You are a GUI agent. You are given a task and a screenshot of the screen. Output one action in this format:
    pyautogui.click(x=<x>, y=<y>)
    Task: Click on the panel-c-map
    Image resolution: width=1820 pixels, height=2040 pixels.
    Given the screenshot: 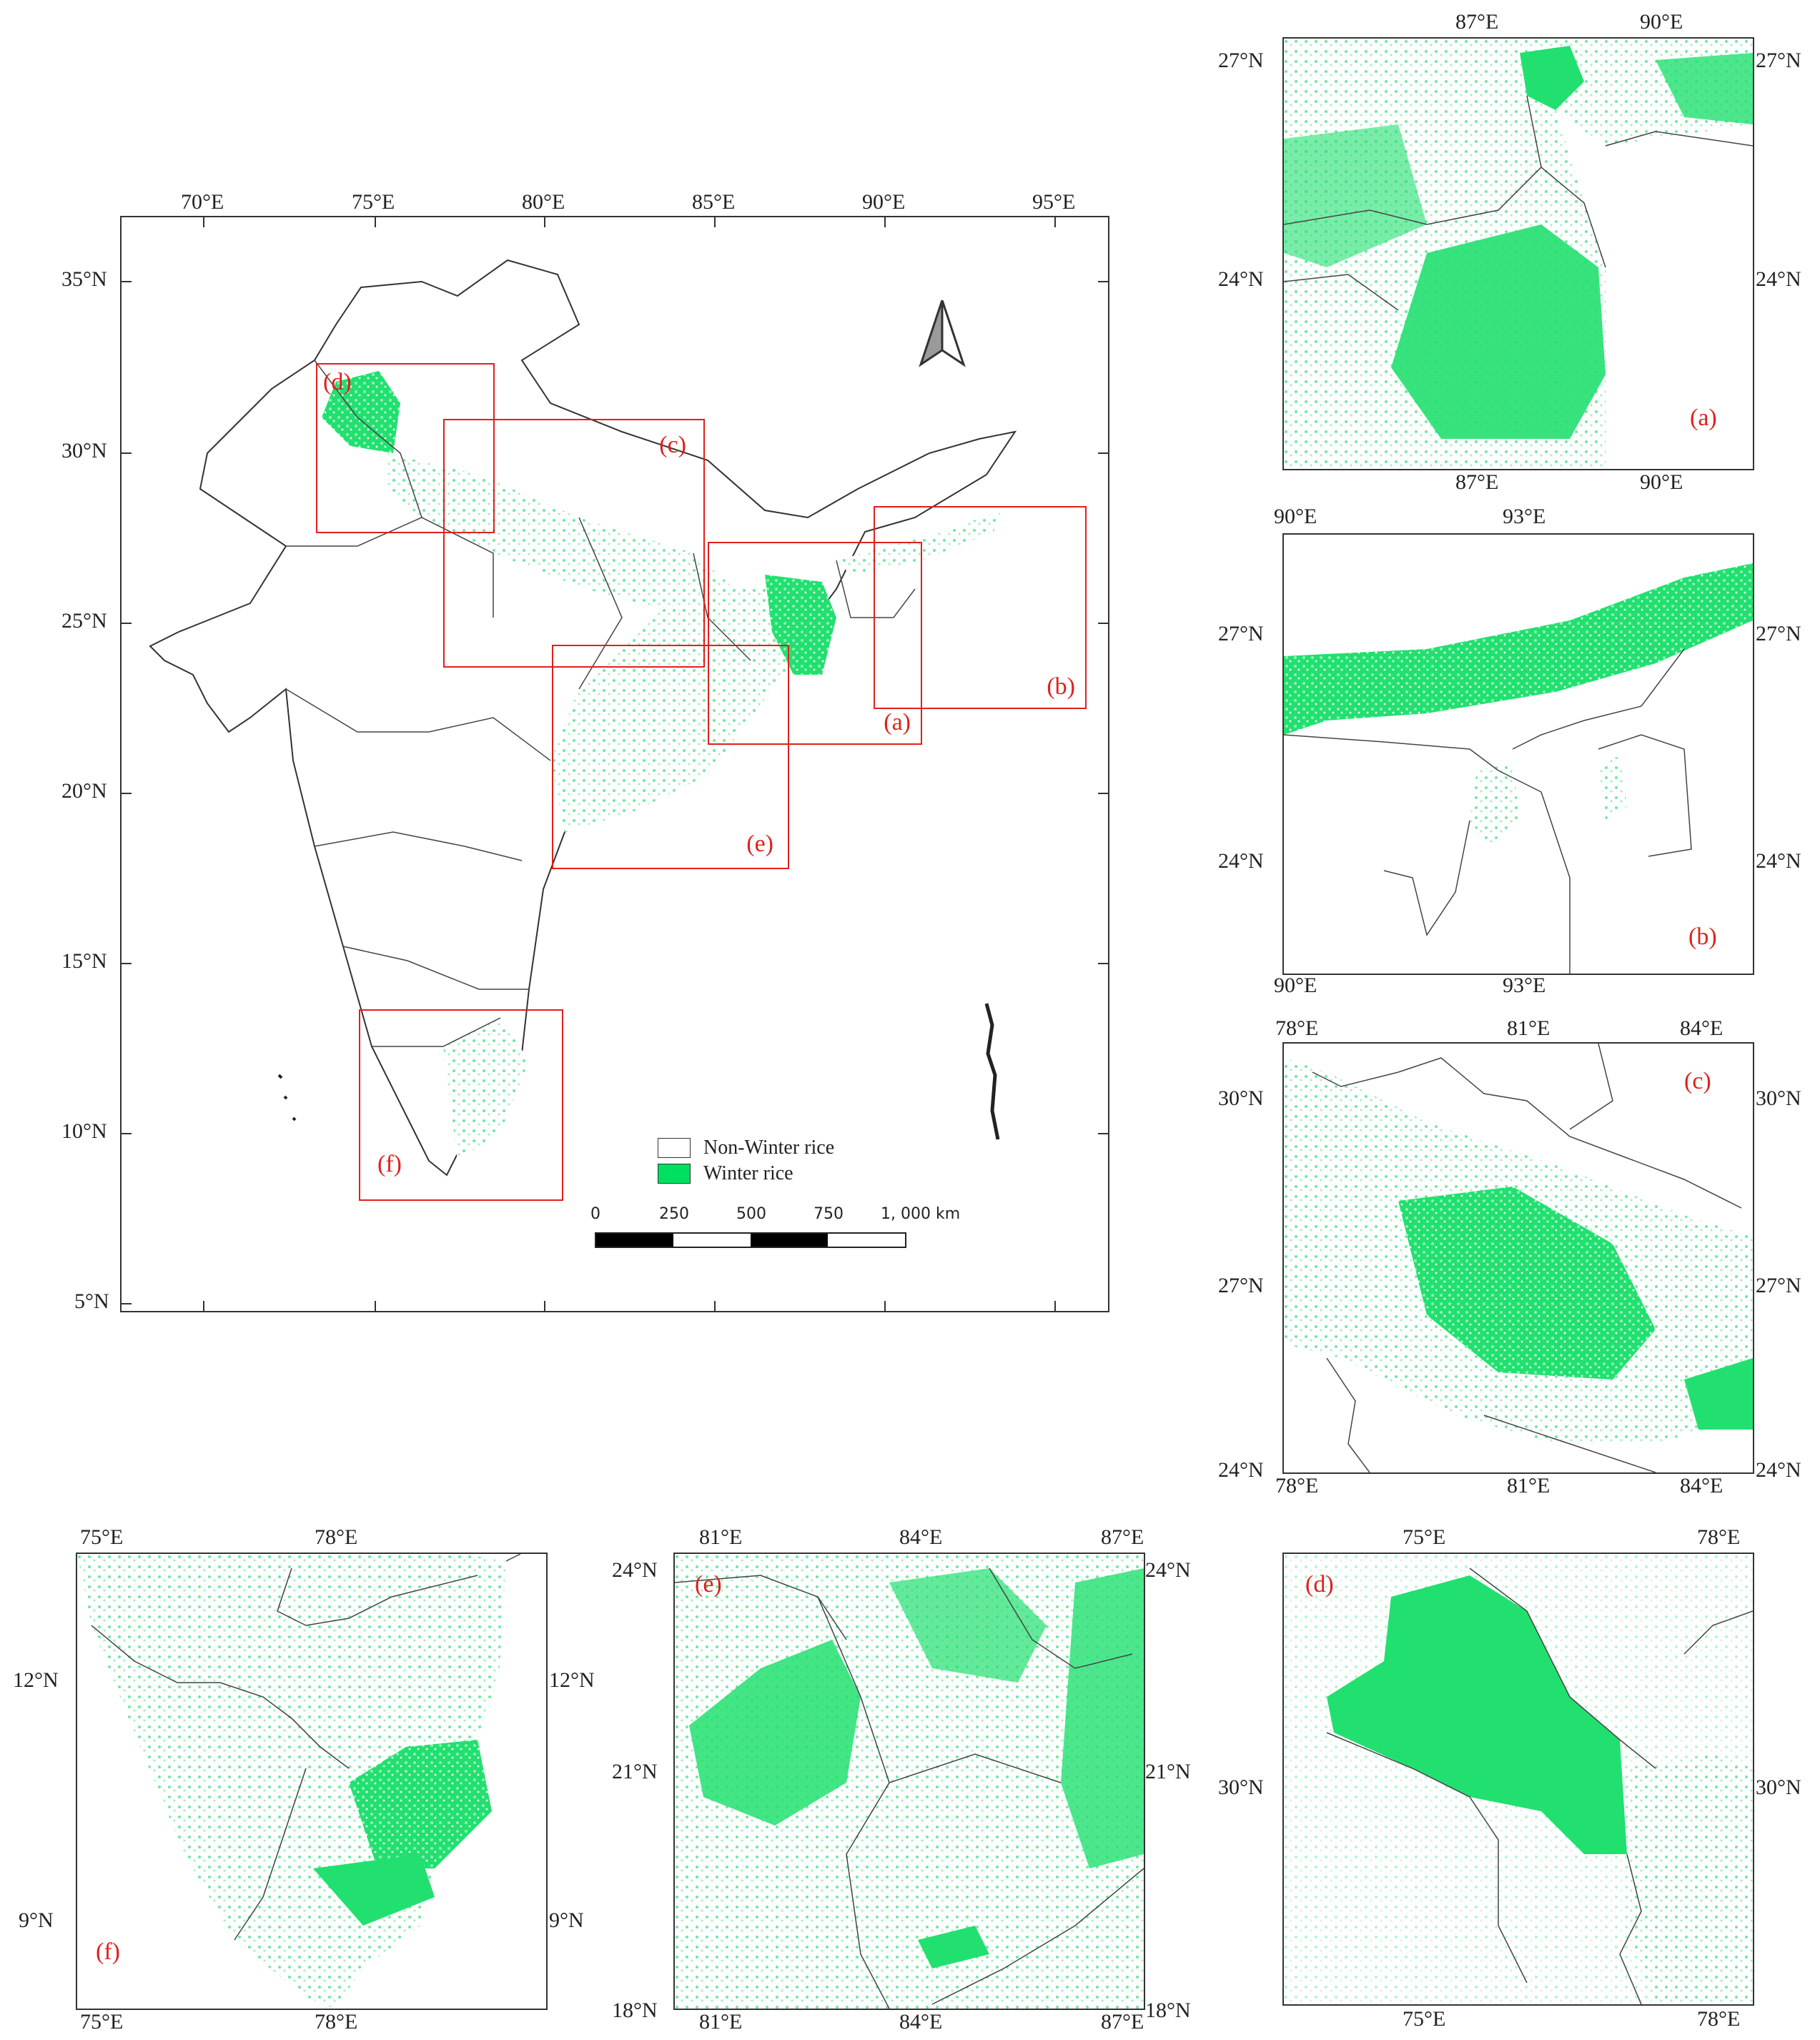 What is the action you would take?
    pyautogui.click(x=1518, y=1258)
    